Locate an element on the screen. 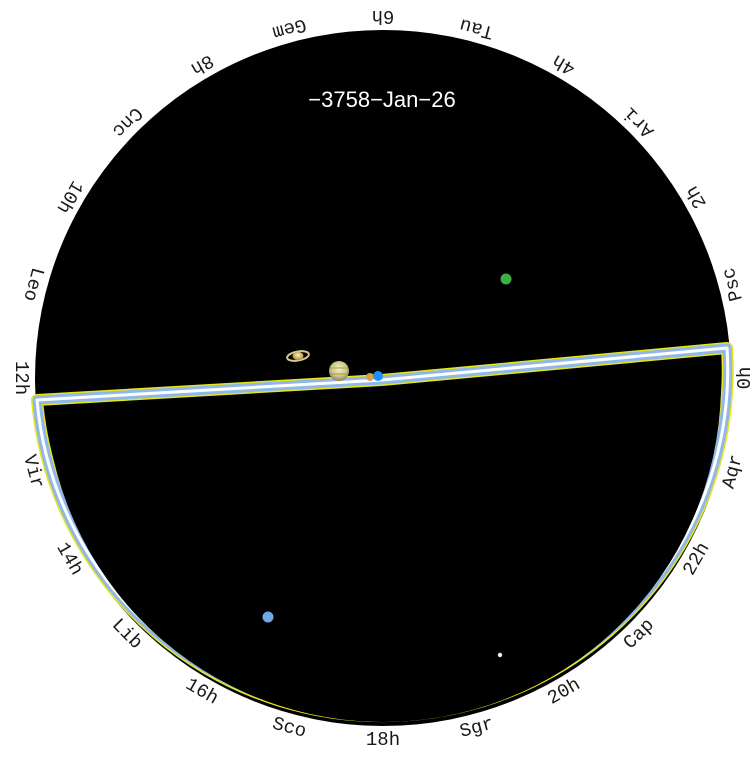  date-label: −3758−Jan−26 is located at coordinates (381, 99).